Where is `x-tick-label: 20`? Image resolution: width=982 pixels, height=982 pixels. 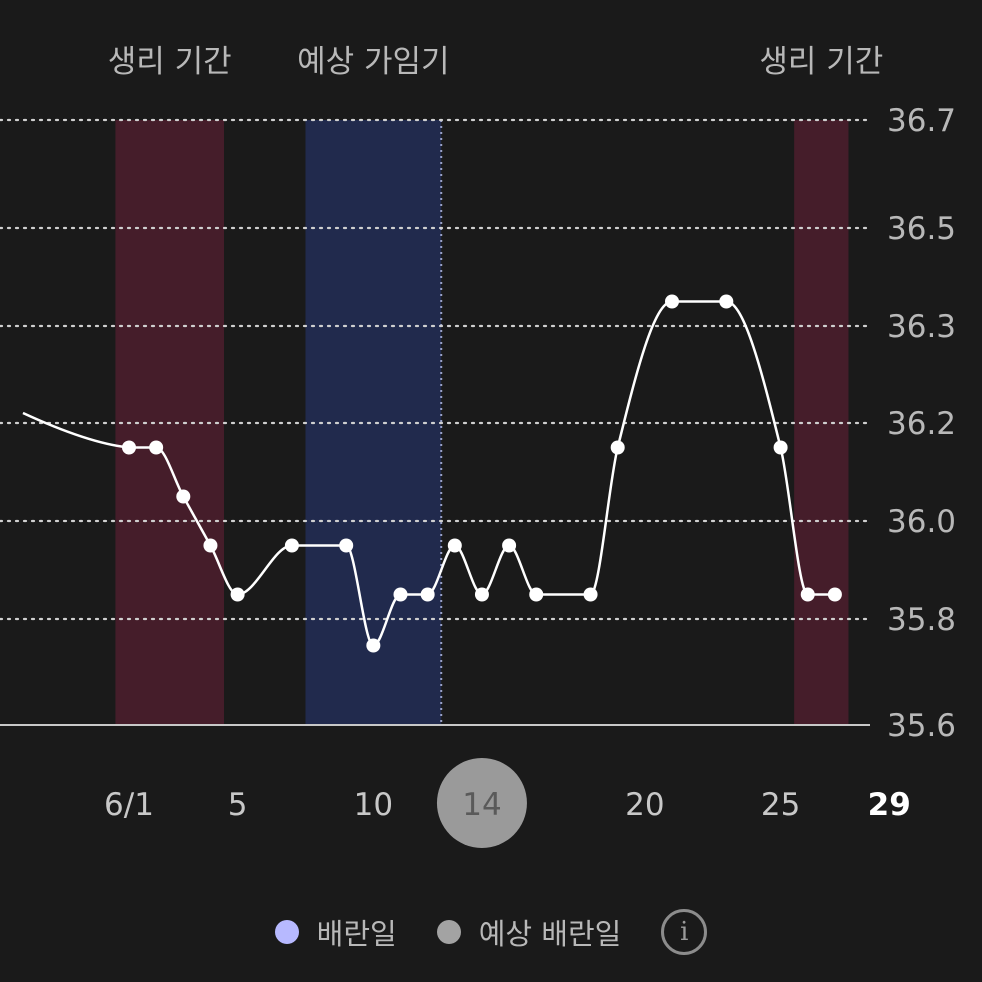
x-tick-label: 20 is located at coordinates (644, 805).